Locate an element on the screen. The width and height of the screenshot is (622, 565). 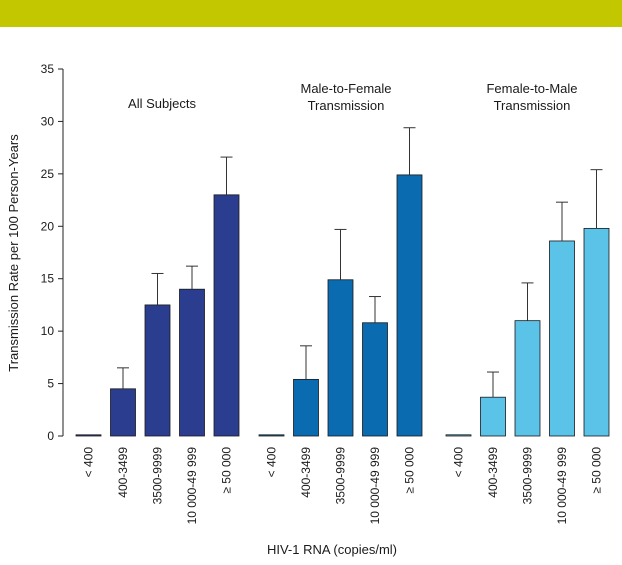
y-tick-label: 35 is located at coordinates (48, 69).